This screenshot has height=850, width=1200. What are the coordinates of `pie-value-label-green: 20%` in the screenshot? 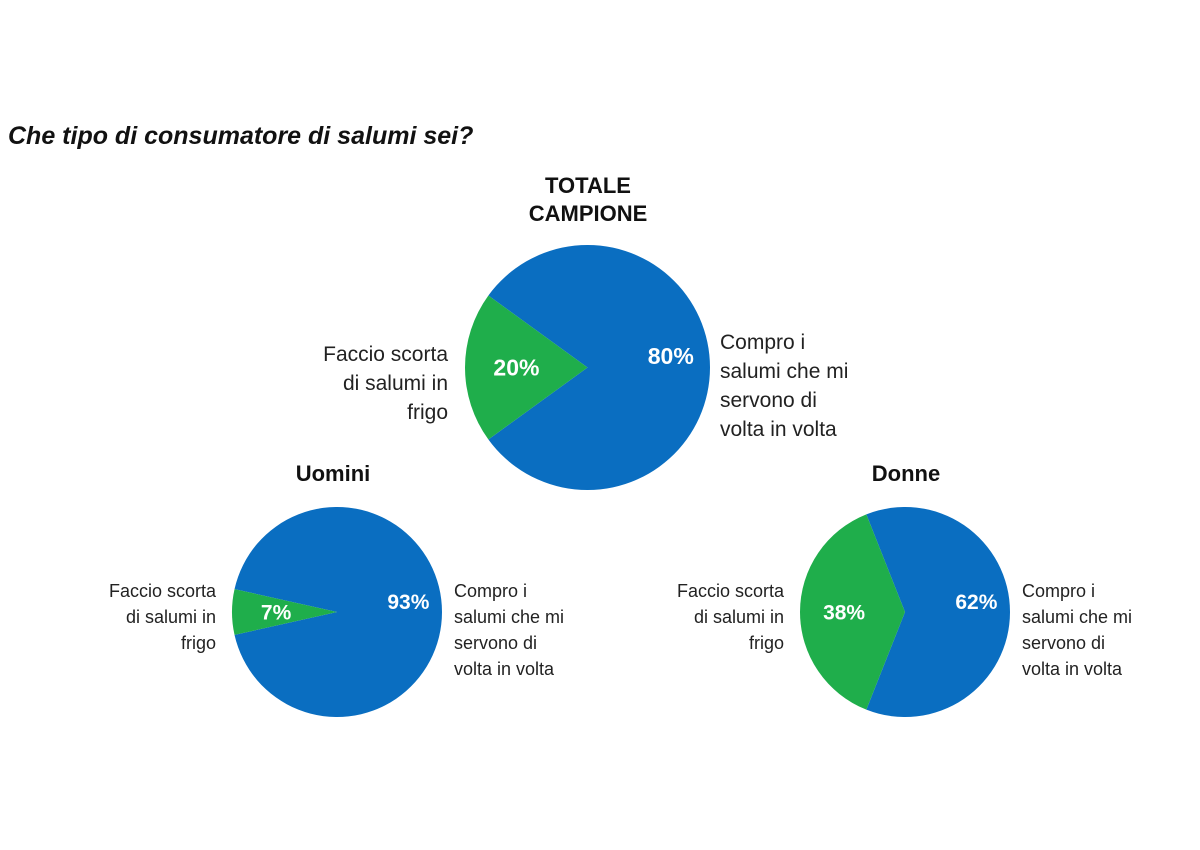 It's located at (516, 368).